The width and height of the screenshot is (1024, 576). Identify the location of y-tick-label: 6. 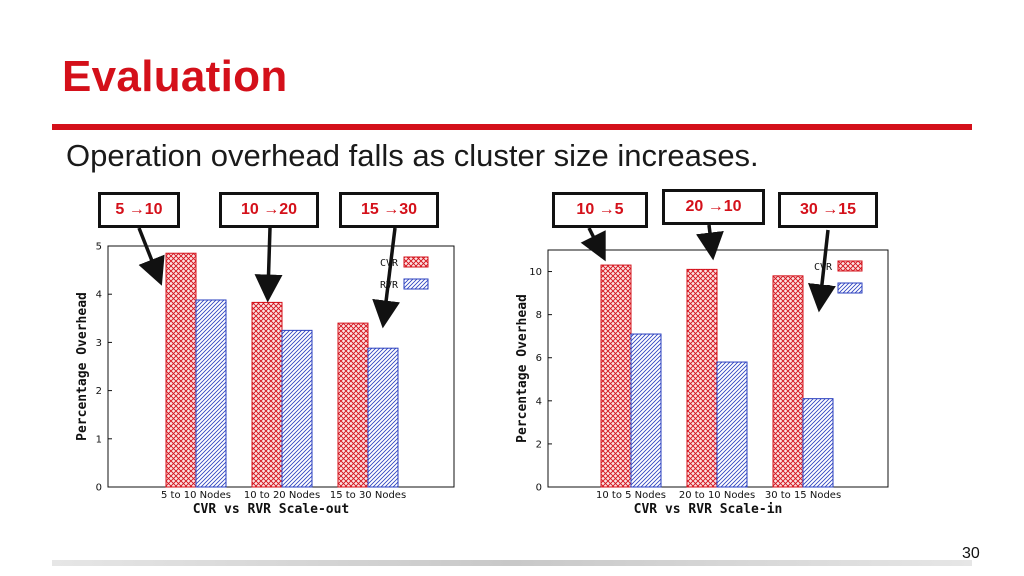
(539, 358).